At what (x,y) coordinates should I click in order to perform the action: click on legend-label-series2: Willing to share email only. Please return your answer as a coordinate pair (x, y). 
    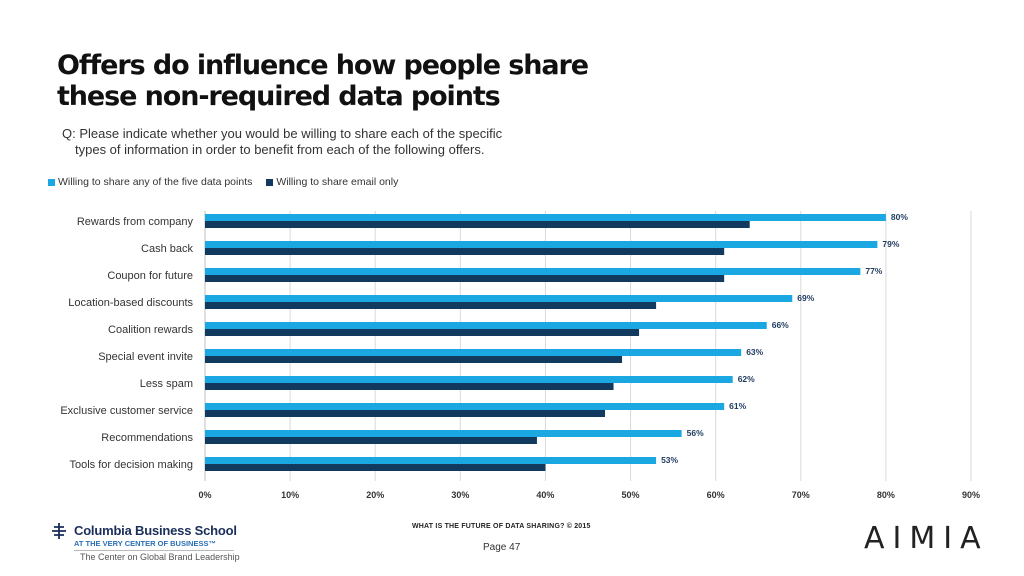
    Looking at the image, I should click on (337, 182).